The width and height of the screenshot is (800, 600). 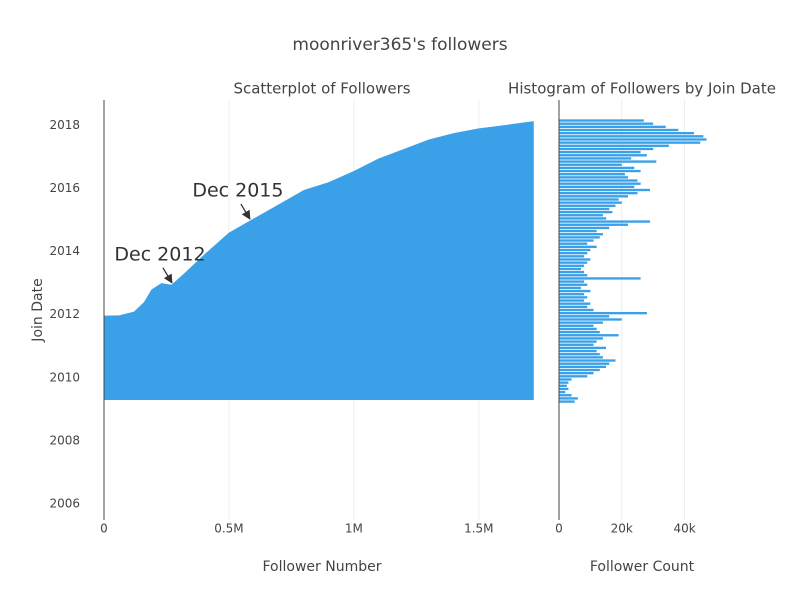 I want to click on x-tick-label: 1.5M, so click(x=478, y=529).